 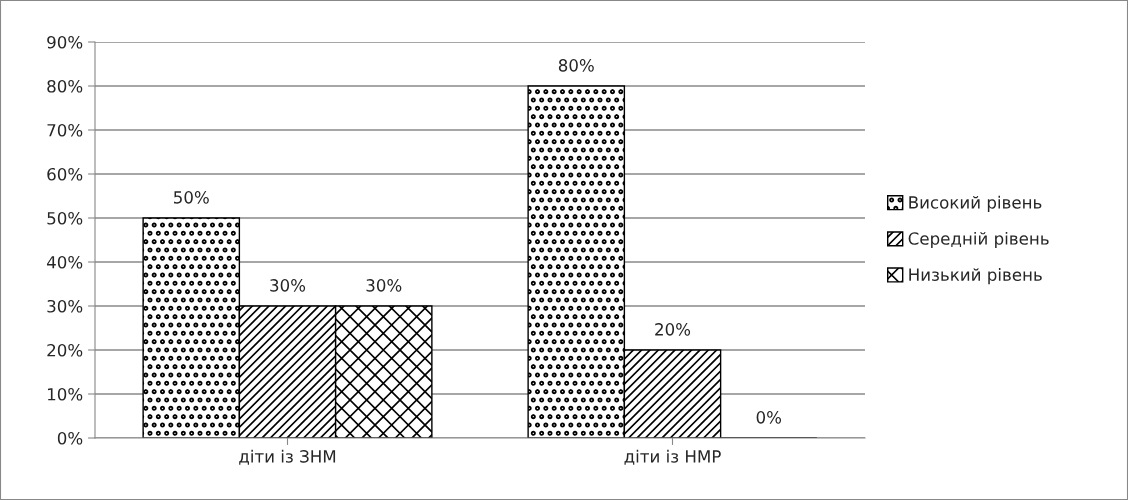 I want to click on y-tick-label: 30%, so click(x=65, y=306).